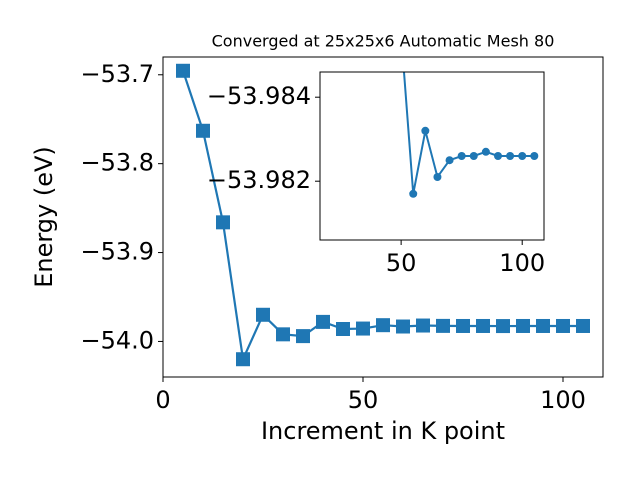 The height and width of the screenshot is (480, 640). Describe the element at coordinates (44, 217) in the screenshot. I see `y-axis-label: Energy (eV)` at that location.